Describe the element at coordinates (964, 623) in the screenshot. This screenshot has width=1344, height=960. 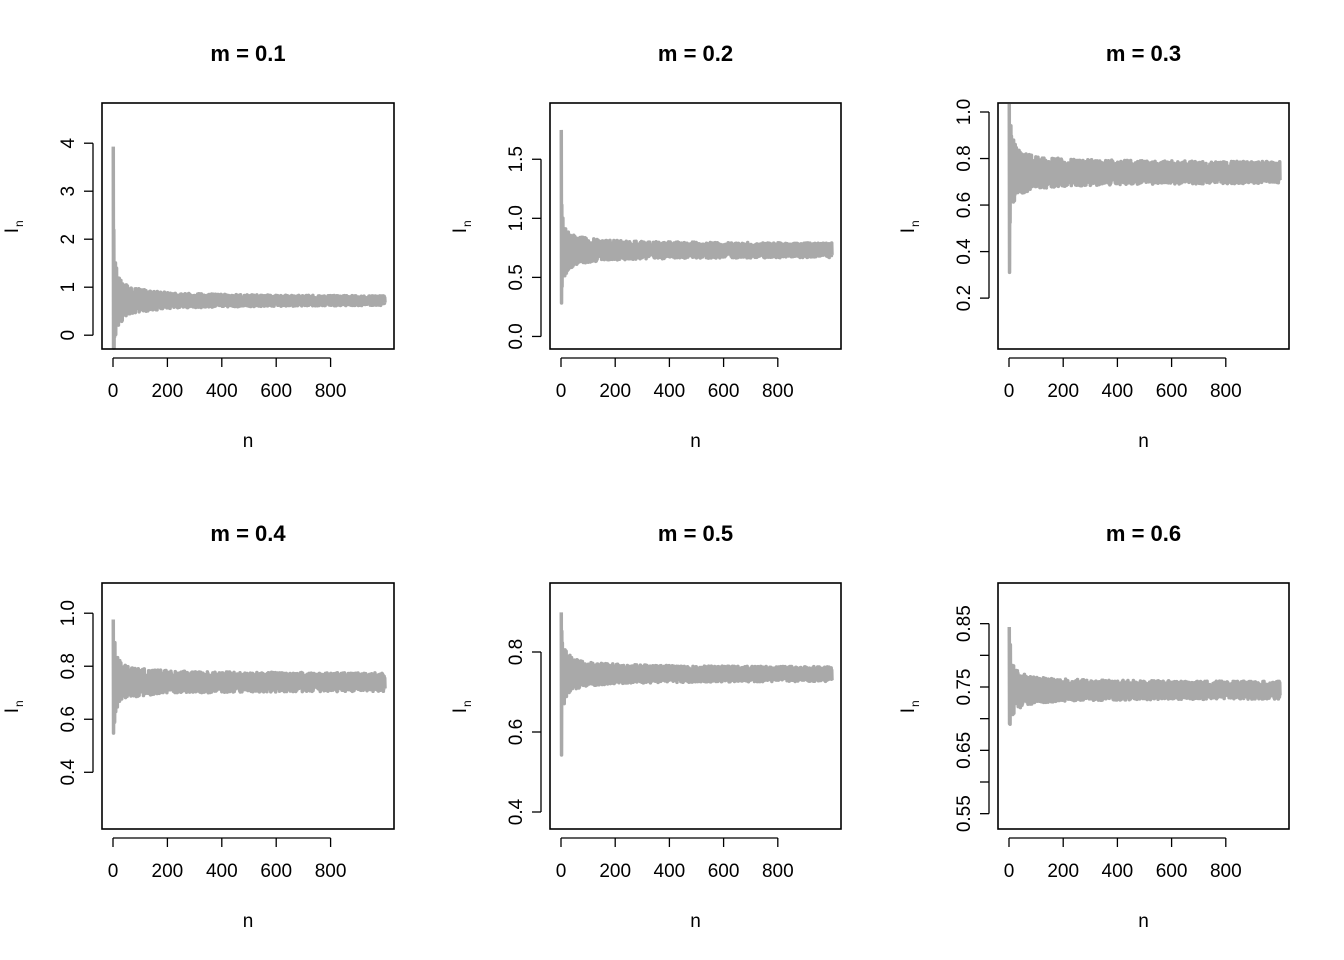
I see `y-tick-label: 0.85` at that location.